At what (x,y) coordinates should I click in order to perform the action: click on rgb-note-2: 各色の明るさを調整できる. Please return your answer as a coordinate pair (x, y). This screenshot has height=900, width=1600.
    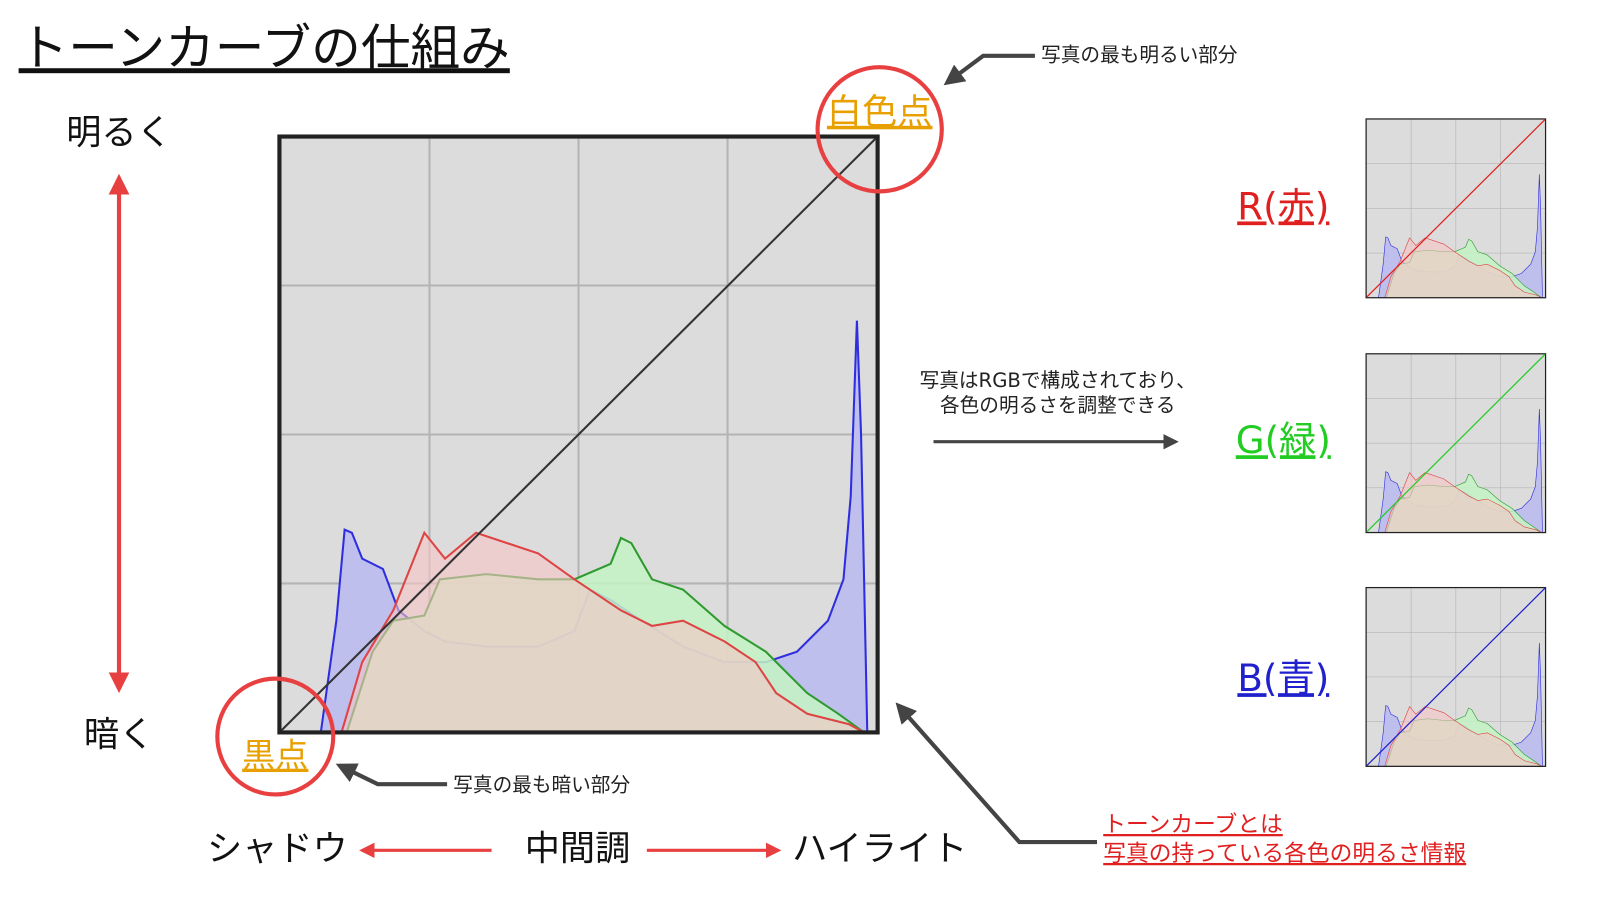
    Looking at the image, I should click on (1057, 405).